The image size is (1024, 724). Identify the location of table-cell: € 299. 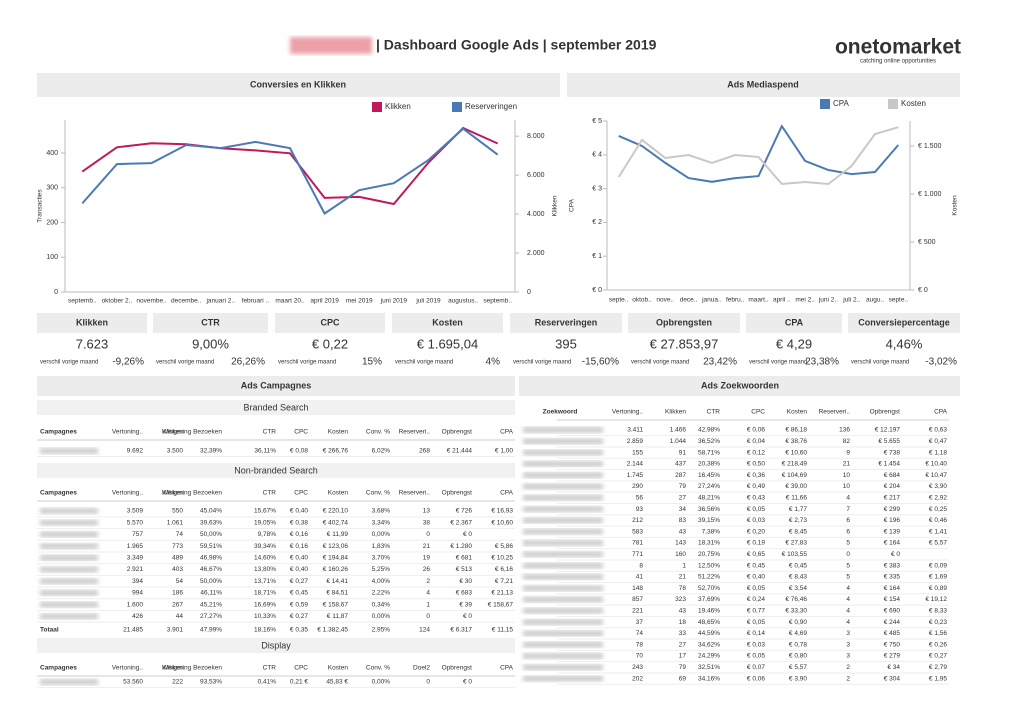
(892, 509).